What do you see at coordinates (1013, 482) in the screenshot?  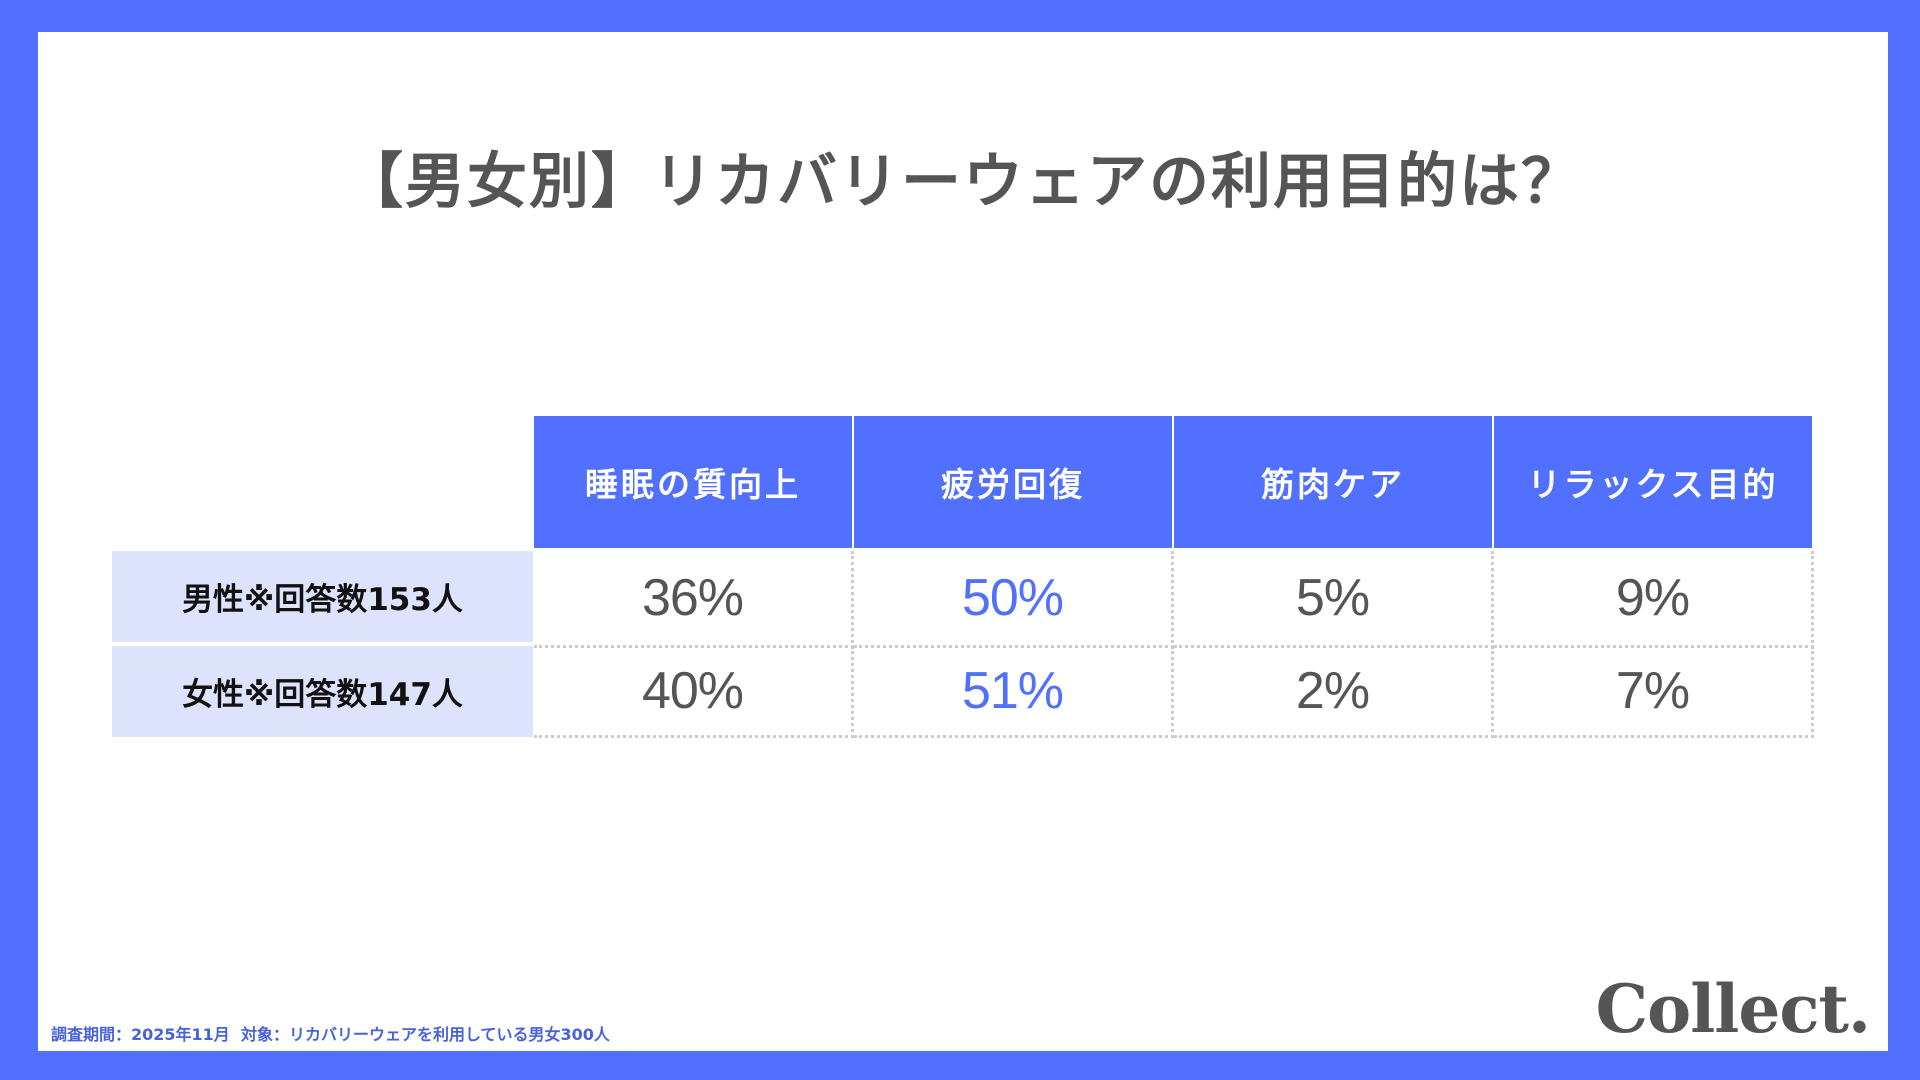 I see `column-header-fatigue-recovery: 疲労回復` at bounding box center [1013, 482].